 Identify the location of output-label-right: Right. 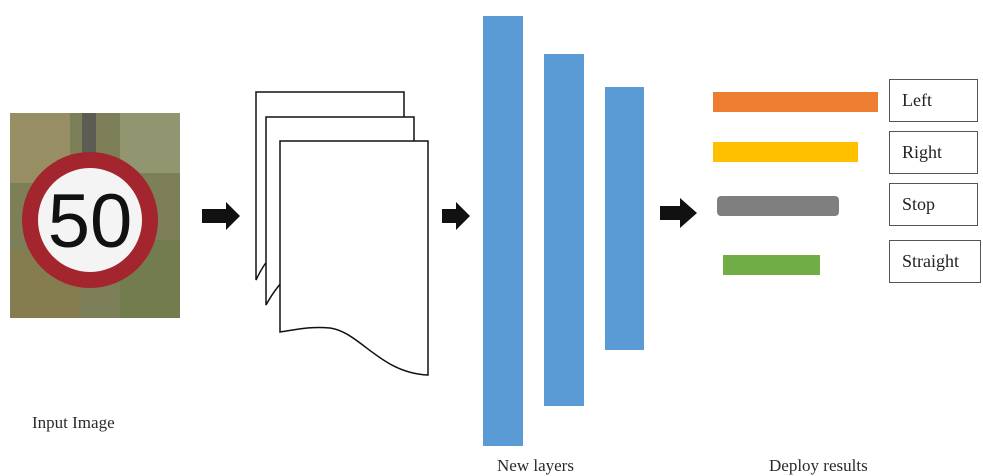
(933, 152).